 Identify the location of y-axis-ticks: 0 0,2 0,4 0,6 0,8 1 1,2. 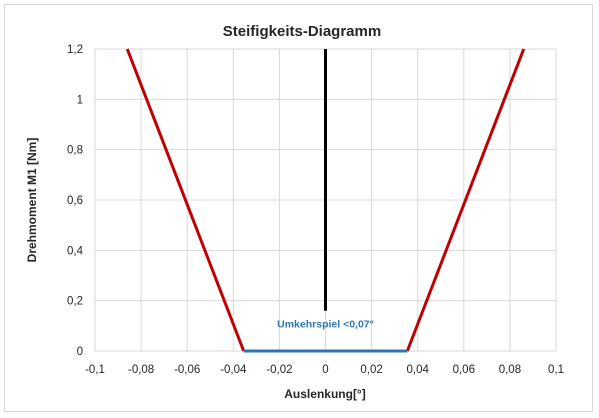
(75, 201).